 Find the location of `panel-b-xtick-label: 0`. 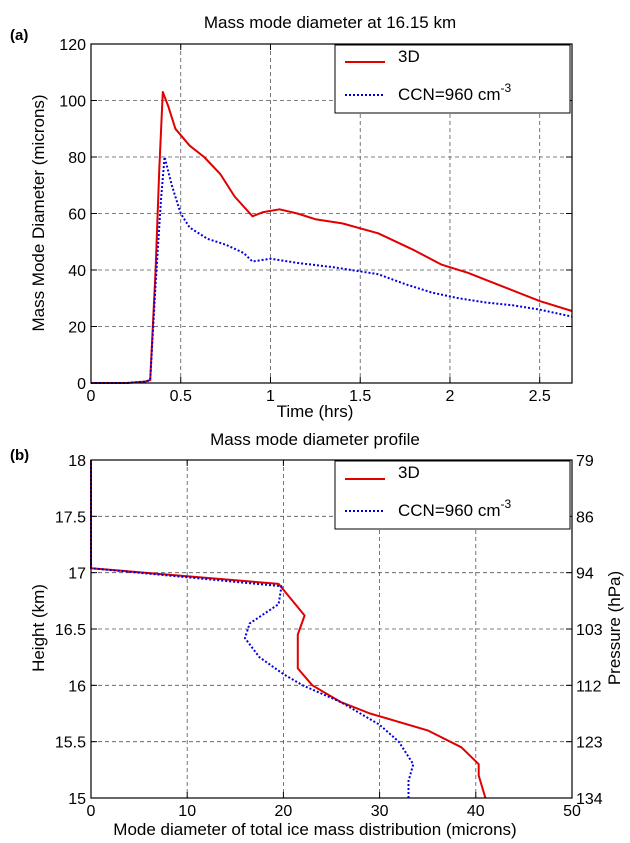

panel-b-xtick-label: 0 is located at coordinates (91, 811).